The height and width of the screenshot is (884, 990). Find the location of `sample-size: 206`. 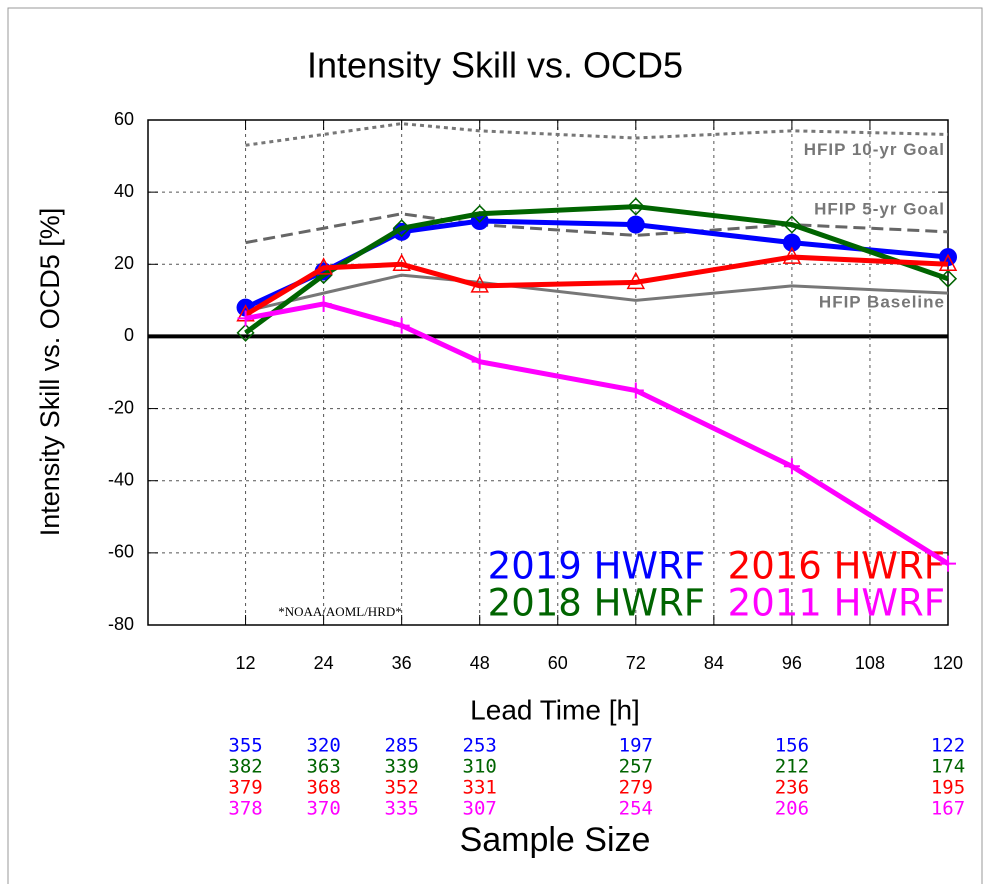

sample-size: 206 is located at coordinates (792, 809).